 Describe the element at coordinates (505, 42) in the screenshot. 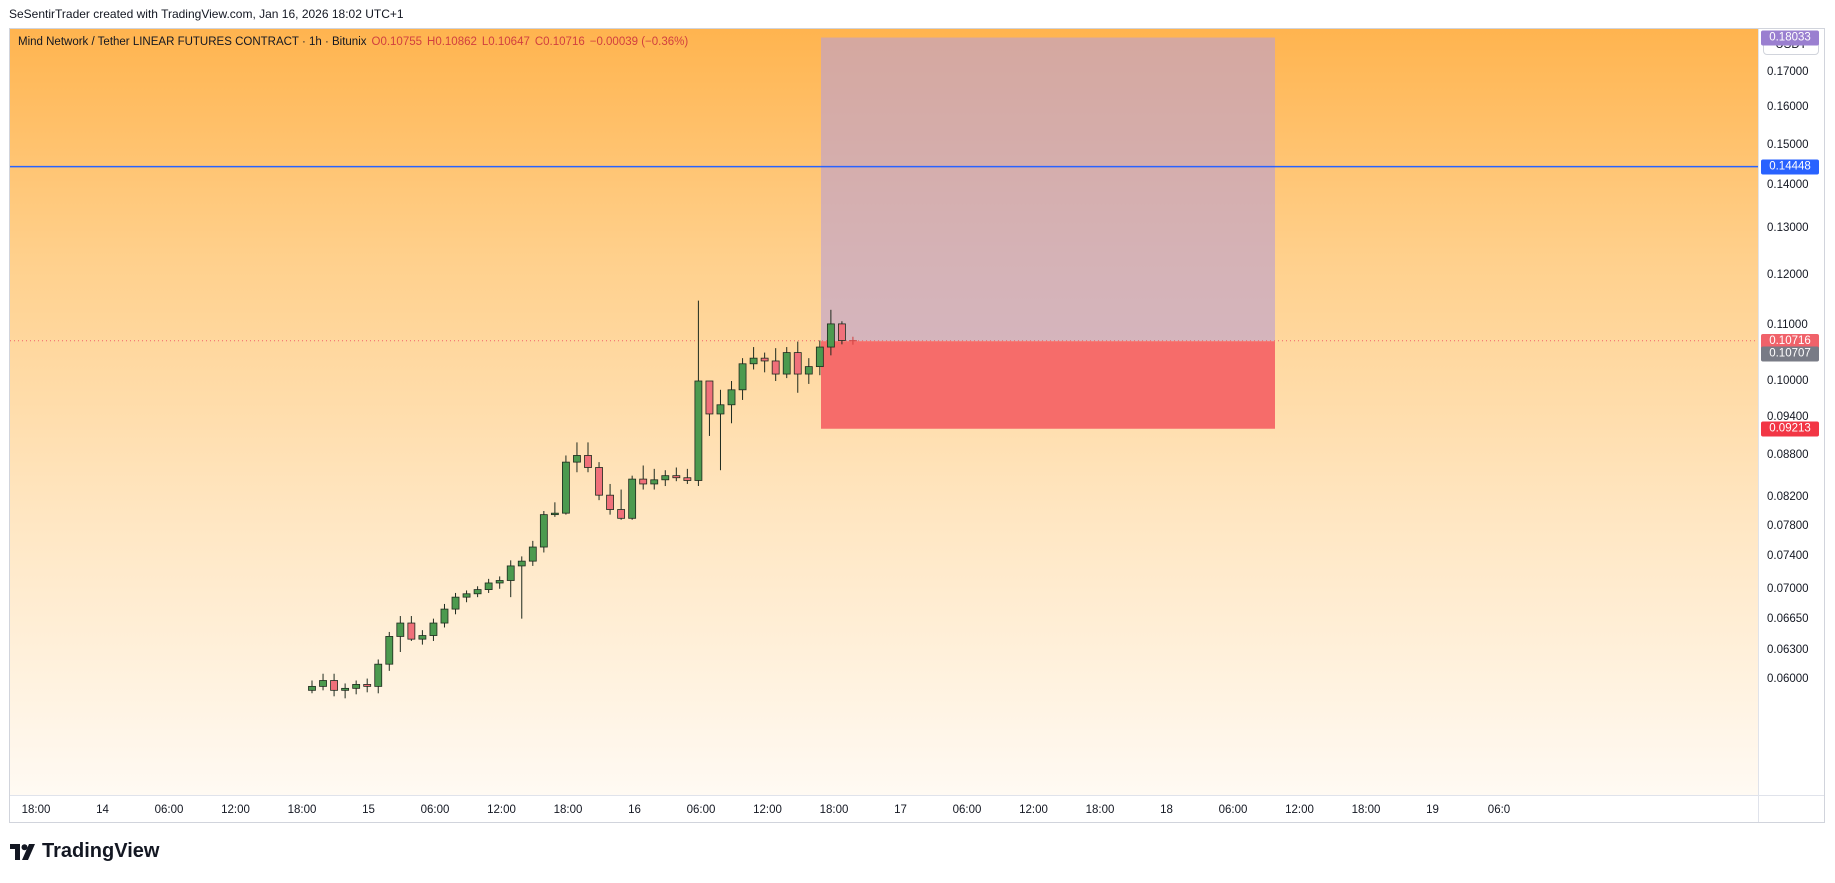

I see `ohlc-low: L0.10647` at that location.